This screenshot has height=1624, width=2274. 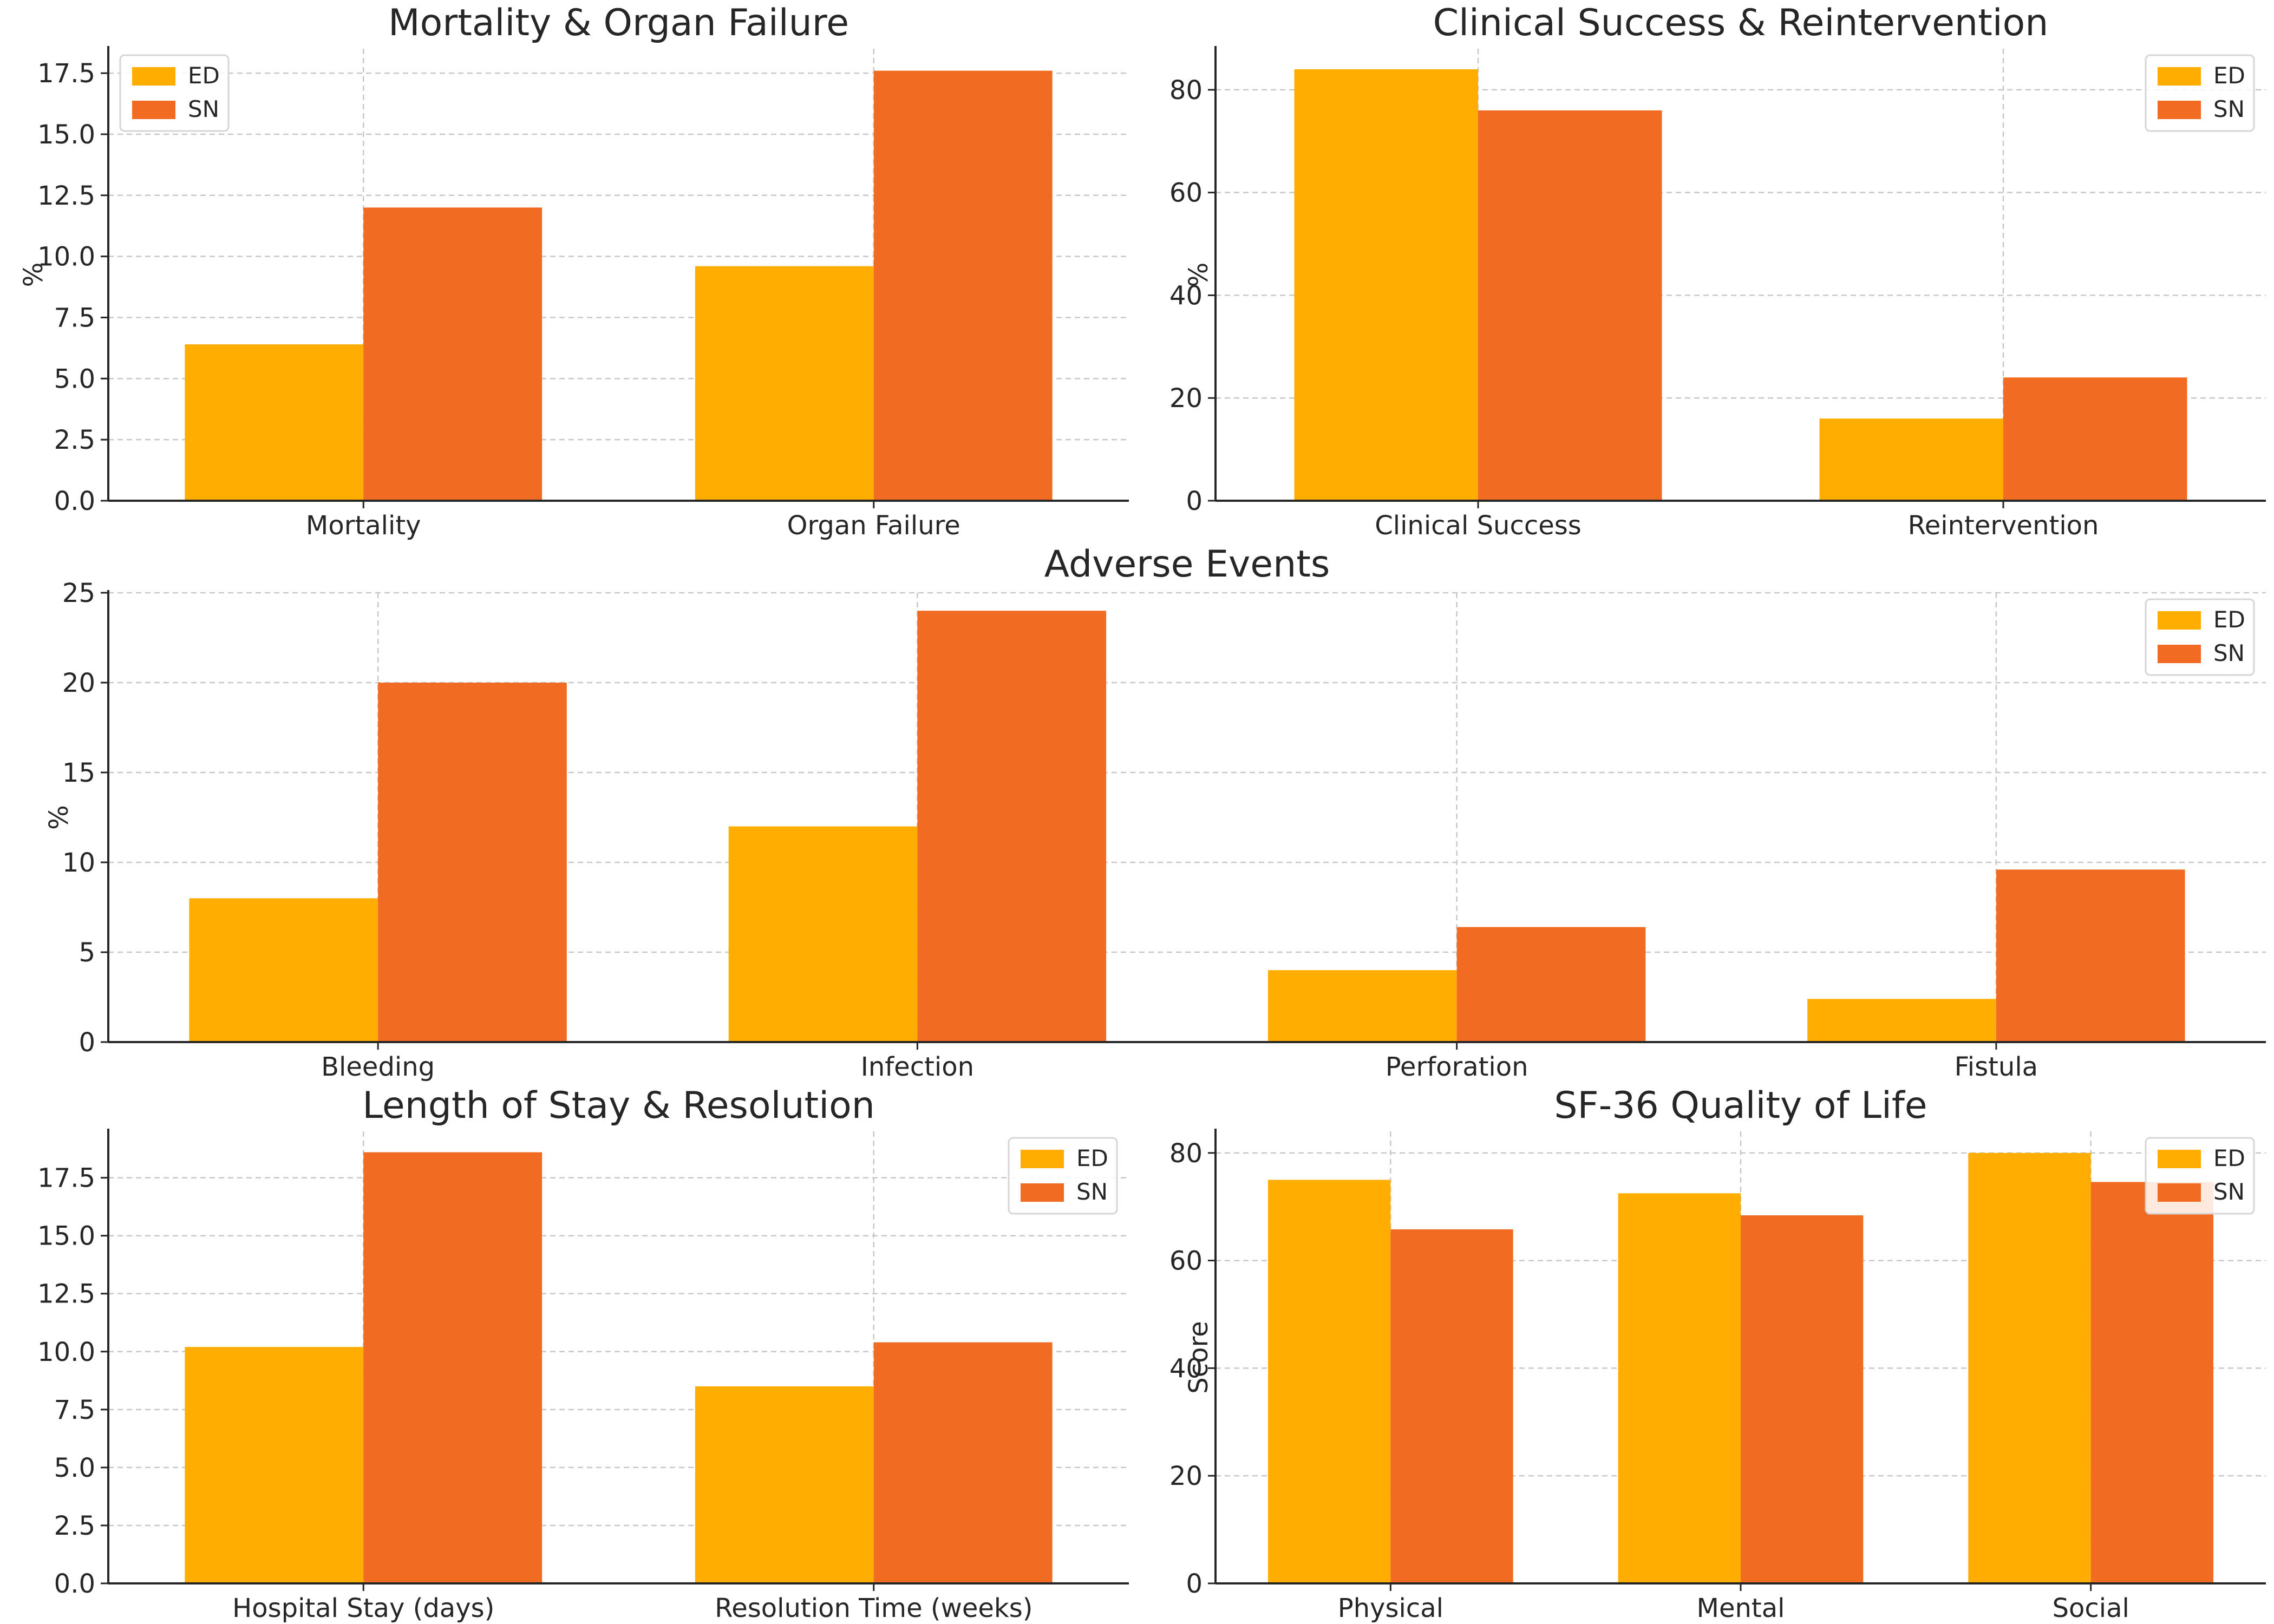 I want to click on y-axis-label: Score, so click(x=1199, y=1357).